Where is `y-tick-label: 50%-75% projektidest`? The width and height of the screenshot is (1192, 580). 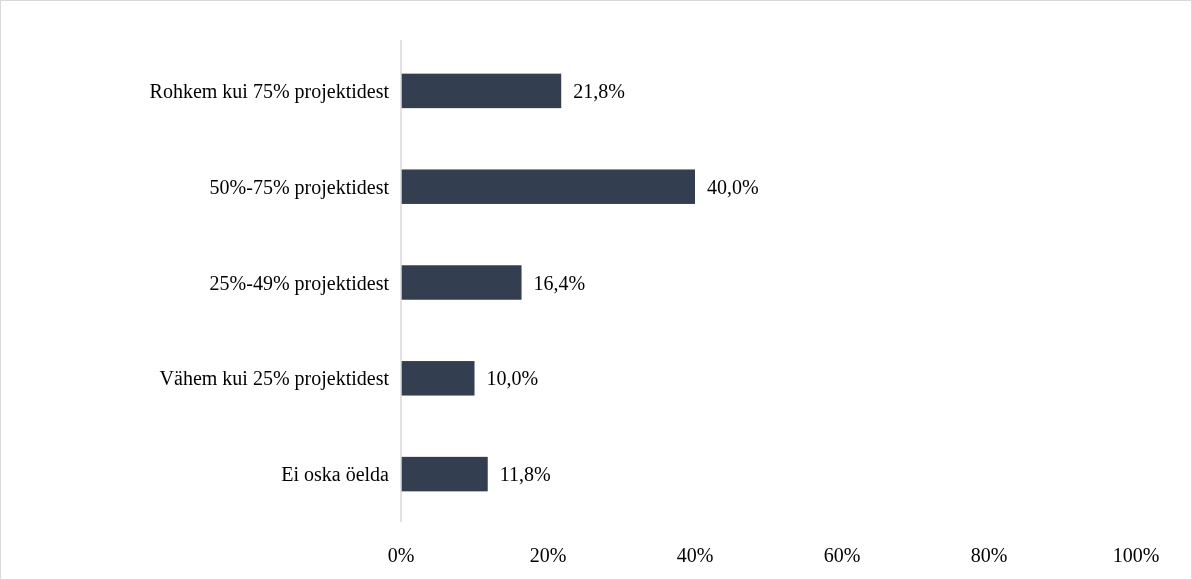
y-tick-label: 50%-75% projektidest is located at coordinates (299, 187).